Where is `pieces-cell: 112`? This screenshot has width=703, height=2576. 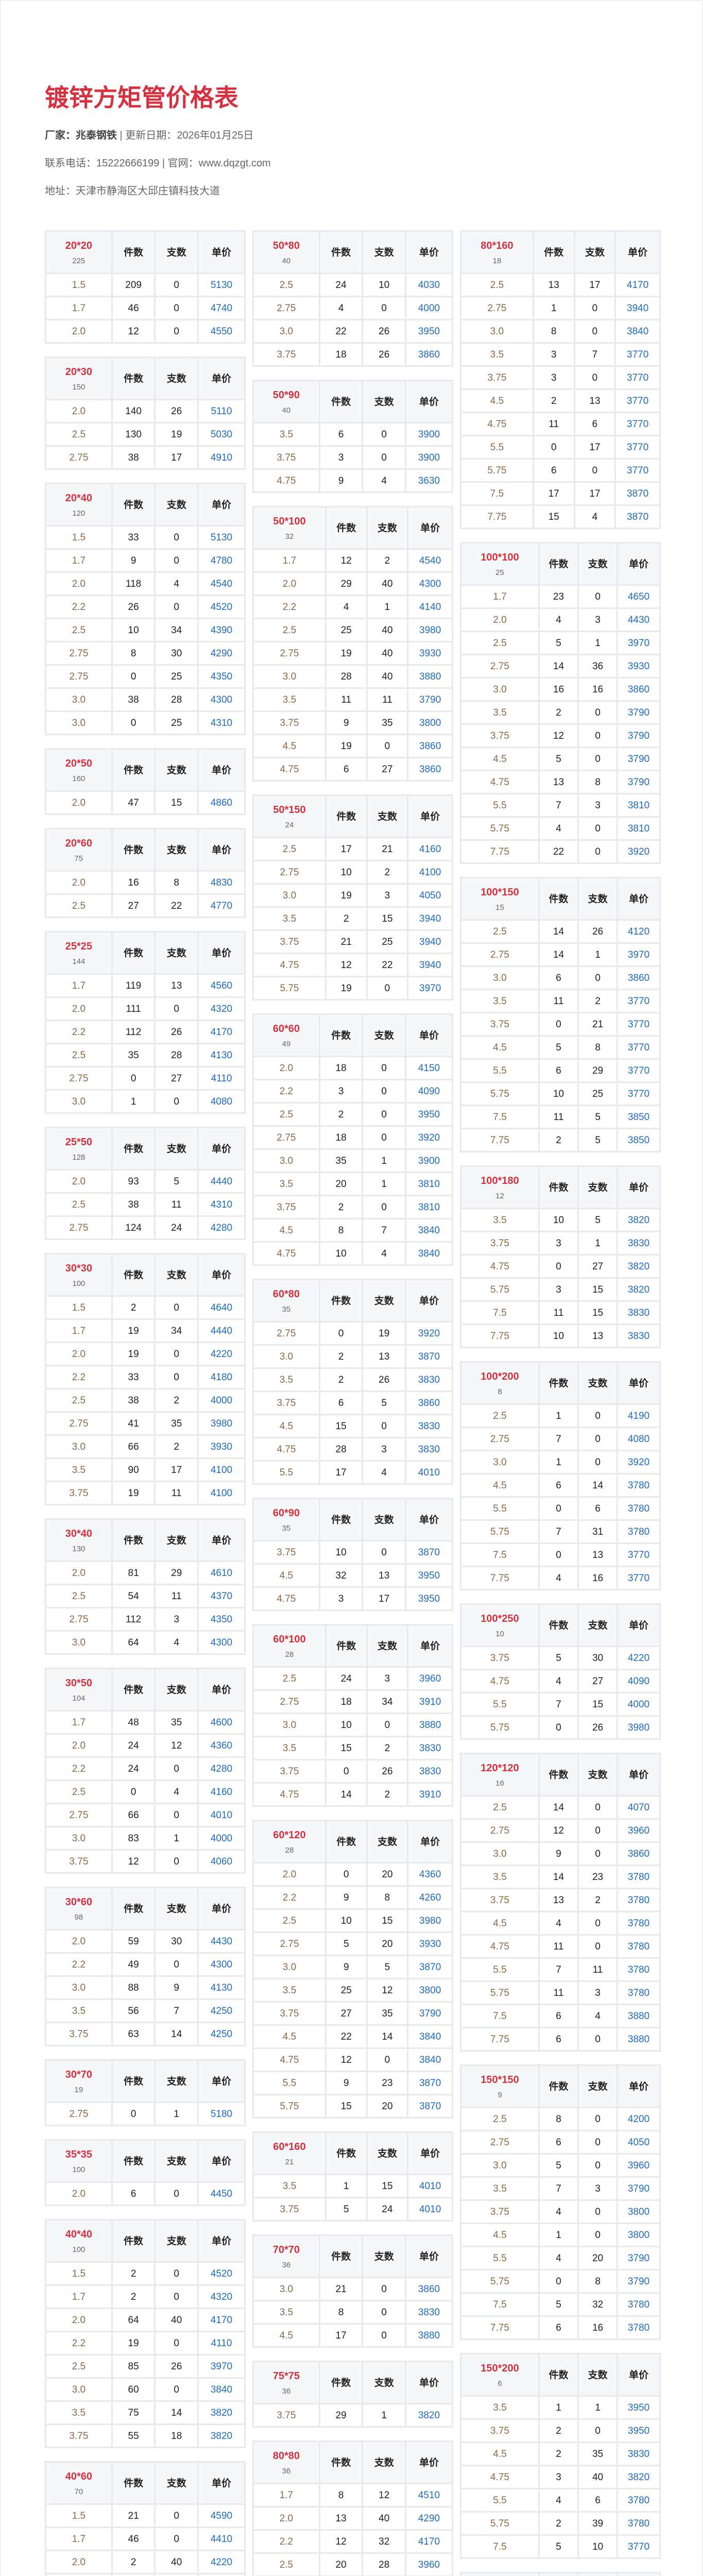 pieces-cell: 112 is located at coordinates (133, 1032).